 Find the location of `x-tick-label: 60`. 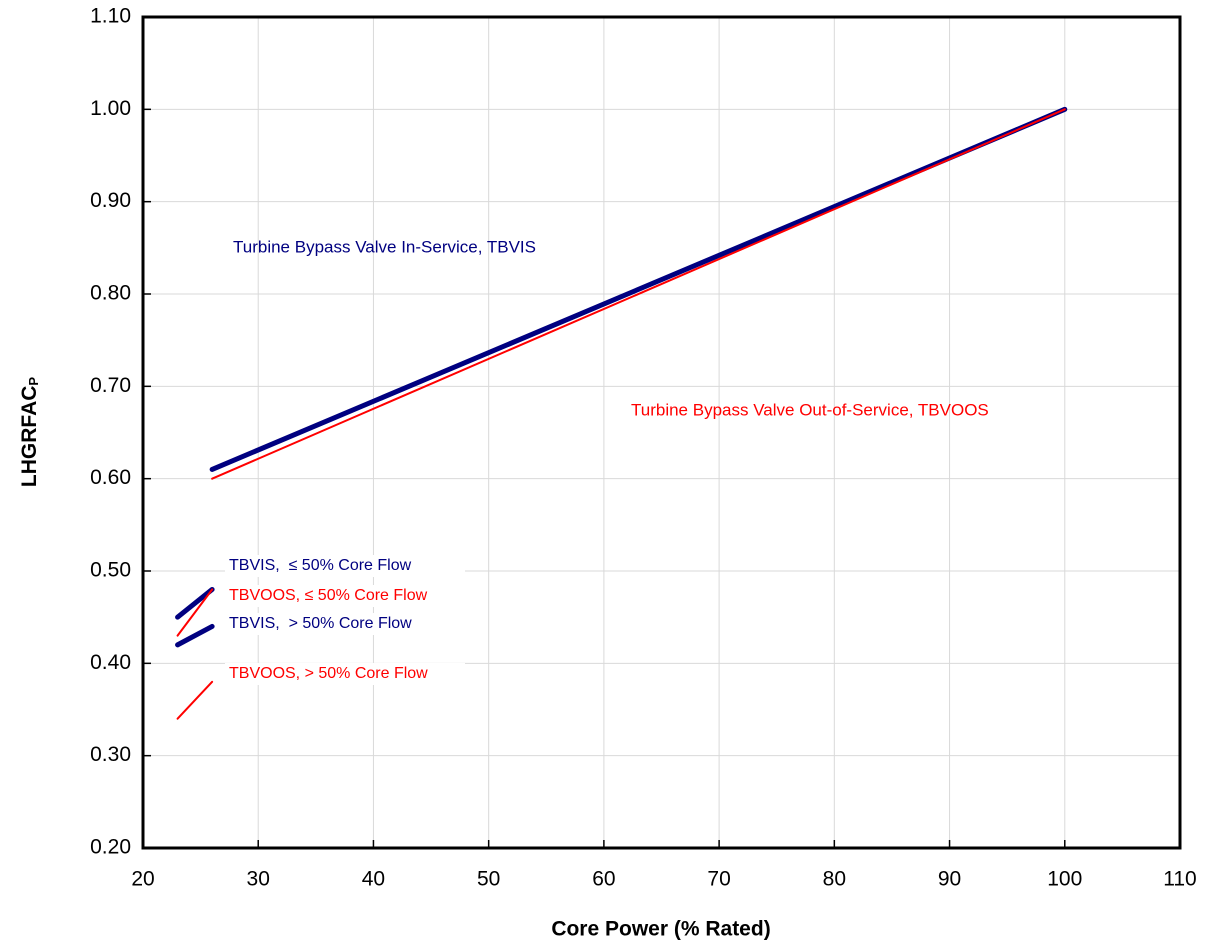

x-tick-label: 60 is located at coordinates (603, 879).